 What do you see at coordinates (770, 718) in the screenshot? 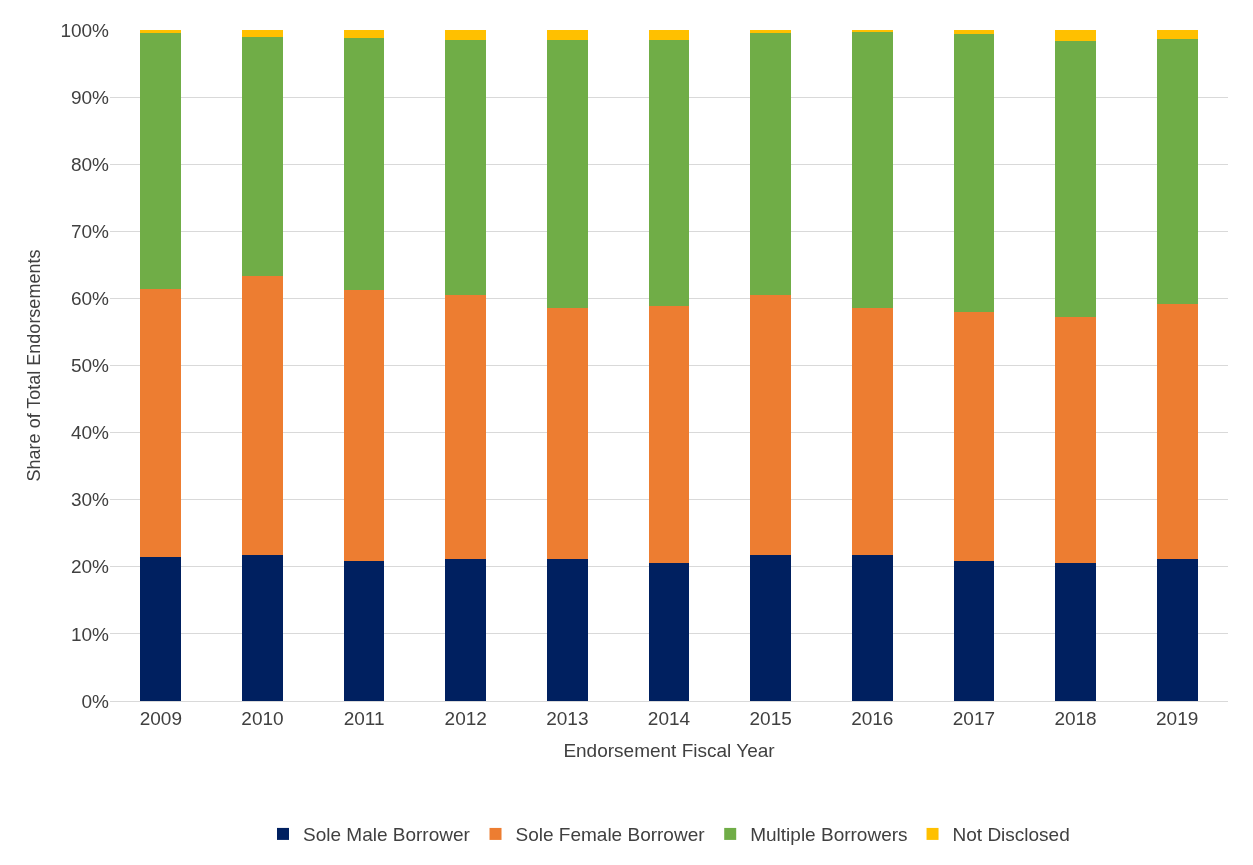
I see `x-tick-label: 2015` at bounding box center [770, 718].